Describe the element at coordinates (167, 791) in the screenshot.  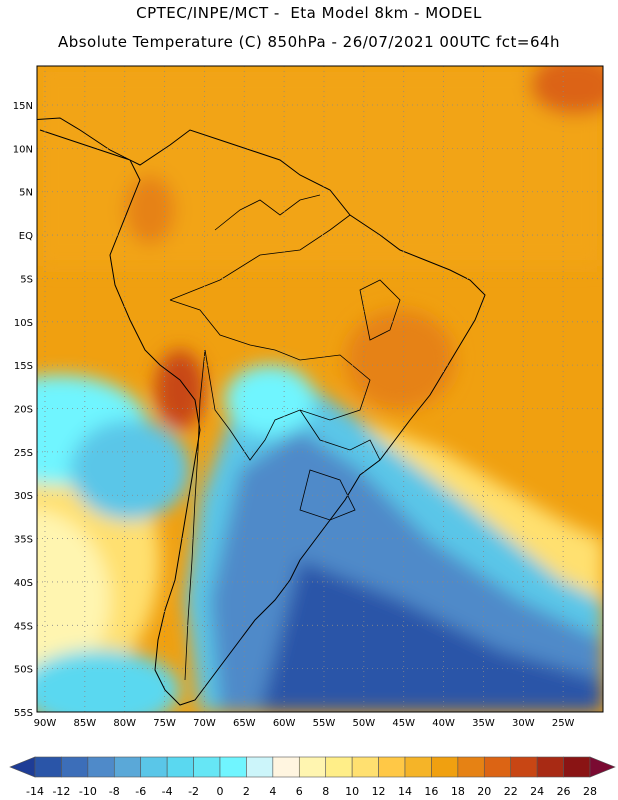
I see `colorbar-tick-label: -4` at that location.